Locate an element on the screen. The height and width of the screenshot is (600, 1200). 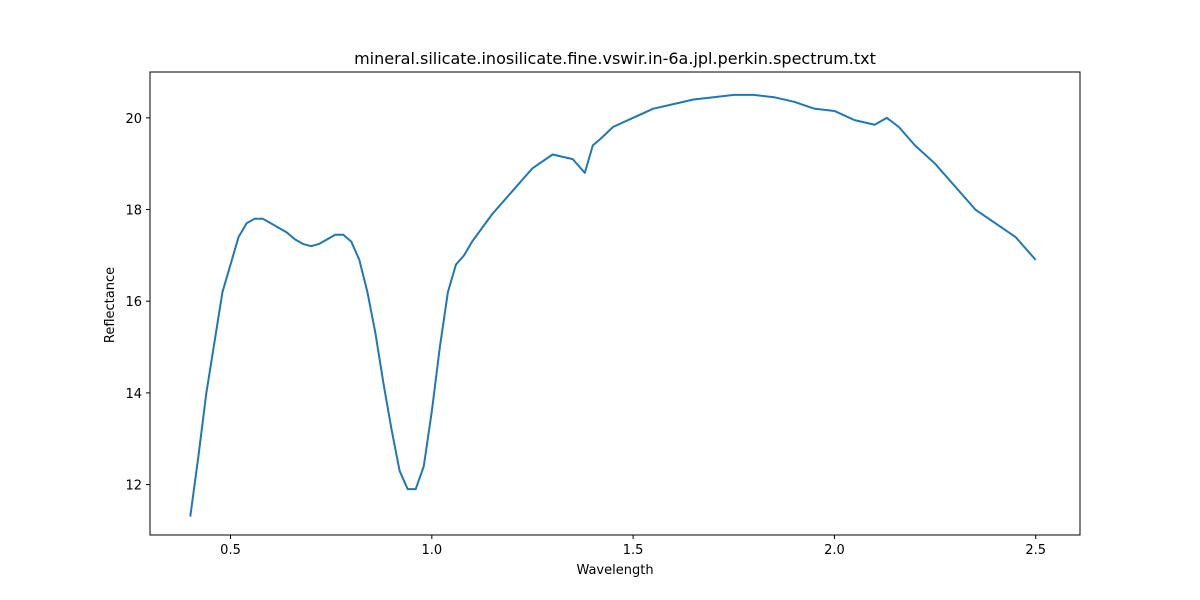
y-tick-label: 12 is located at coordinates (133, 486).